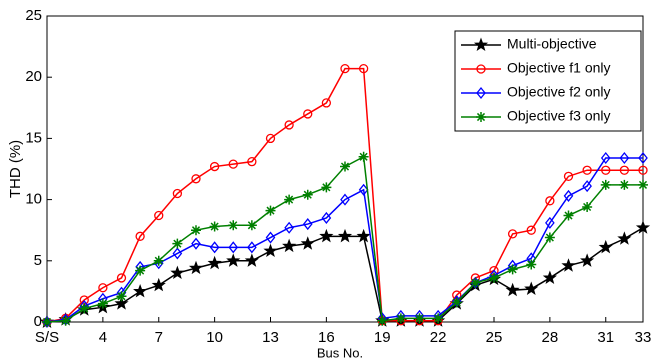 The image size is (653, 362). Describe the element at coordinates (438, 337) in the screenshot. I see `x-tick-label: 22` at that location.